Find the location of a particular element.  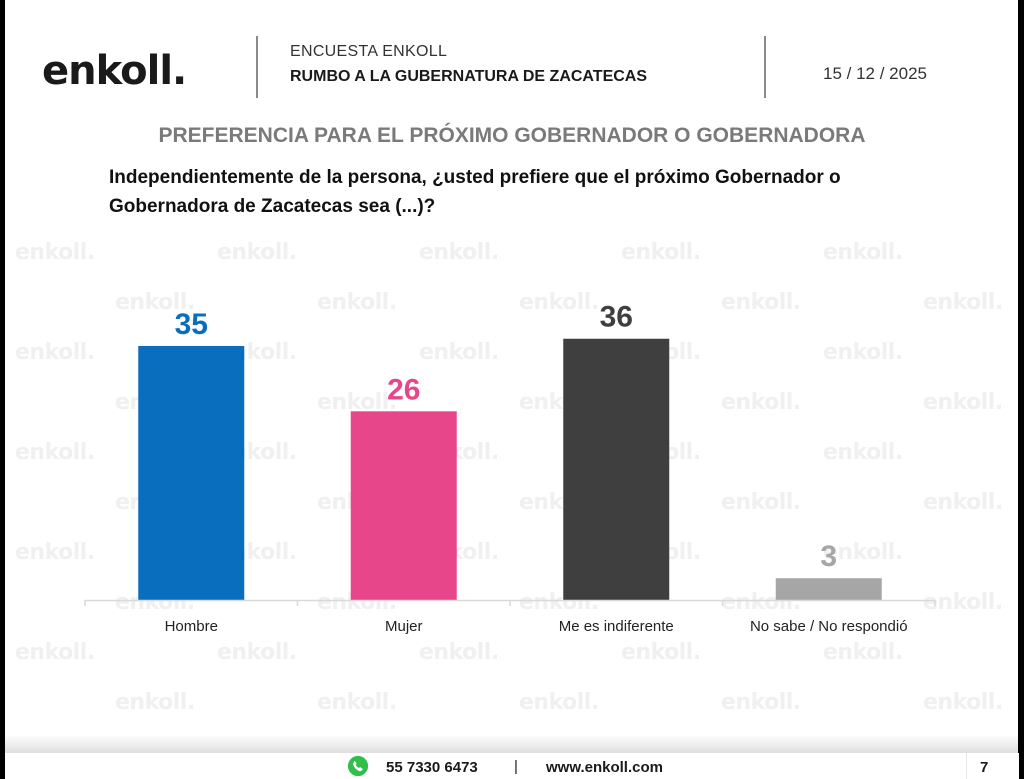

bar-value-label: 35 is located at coordinates (191, 324).